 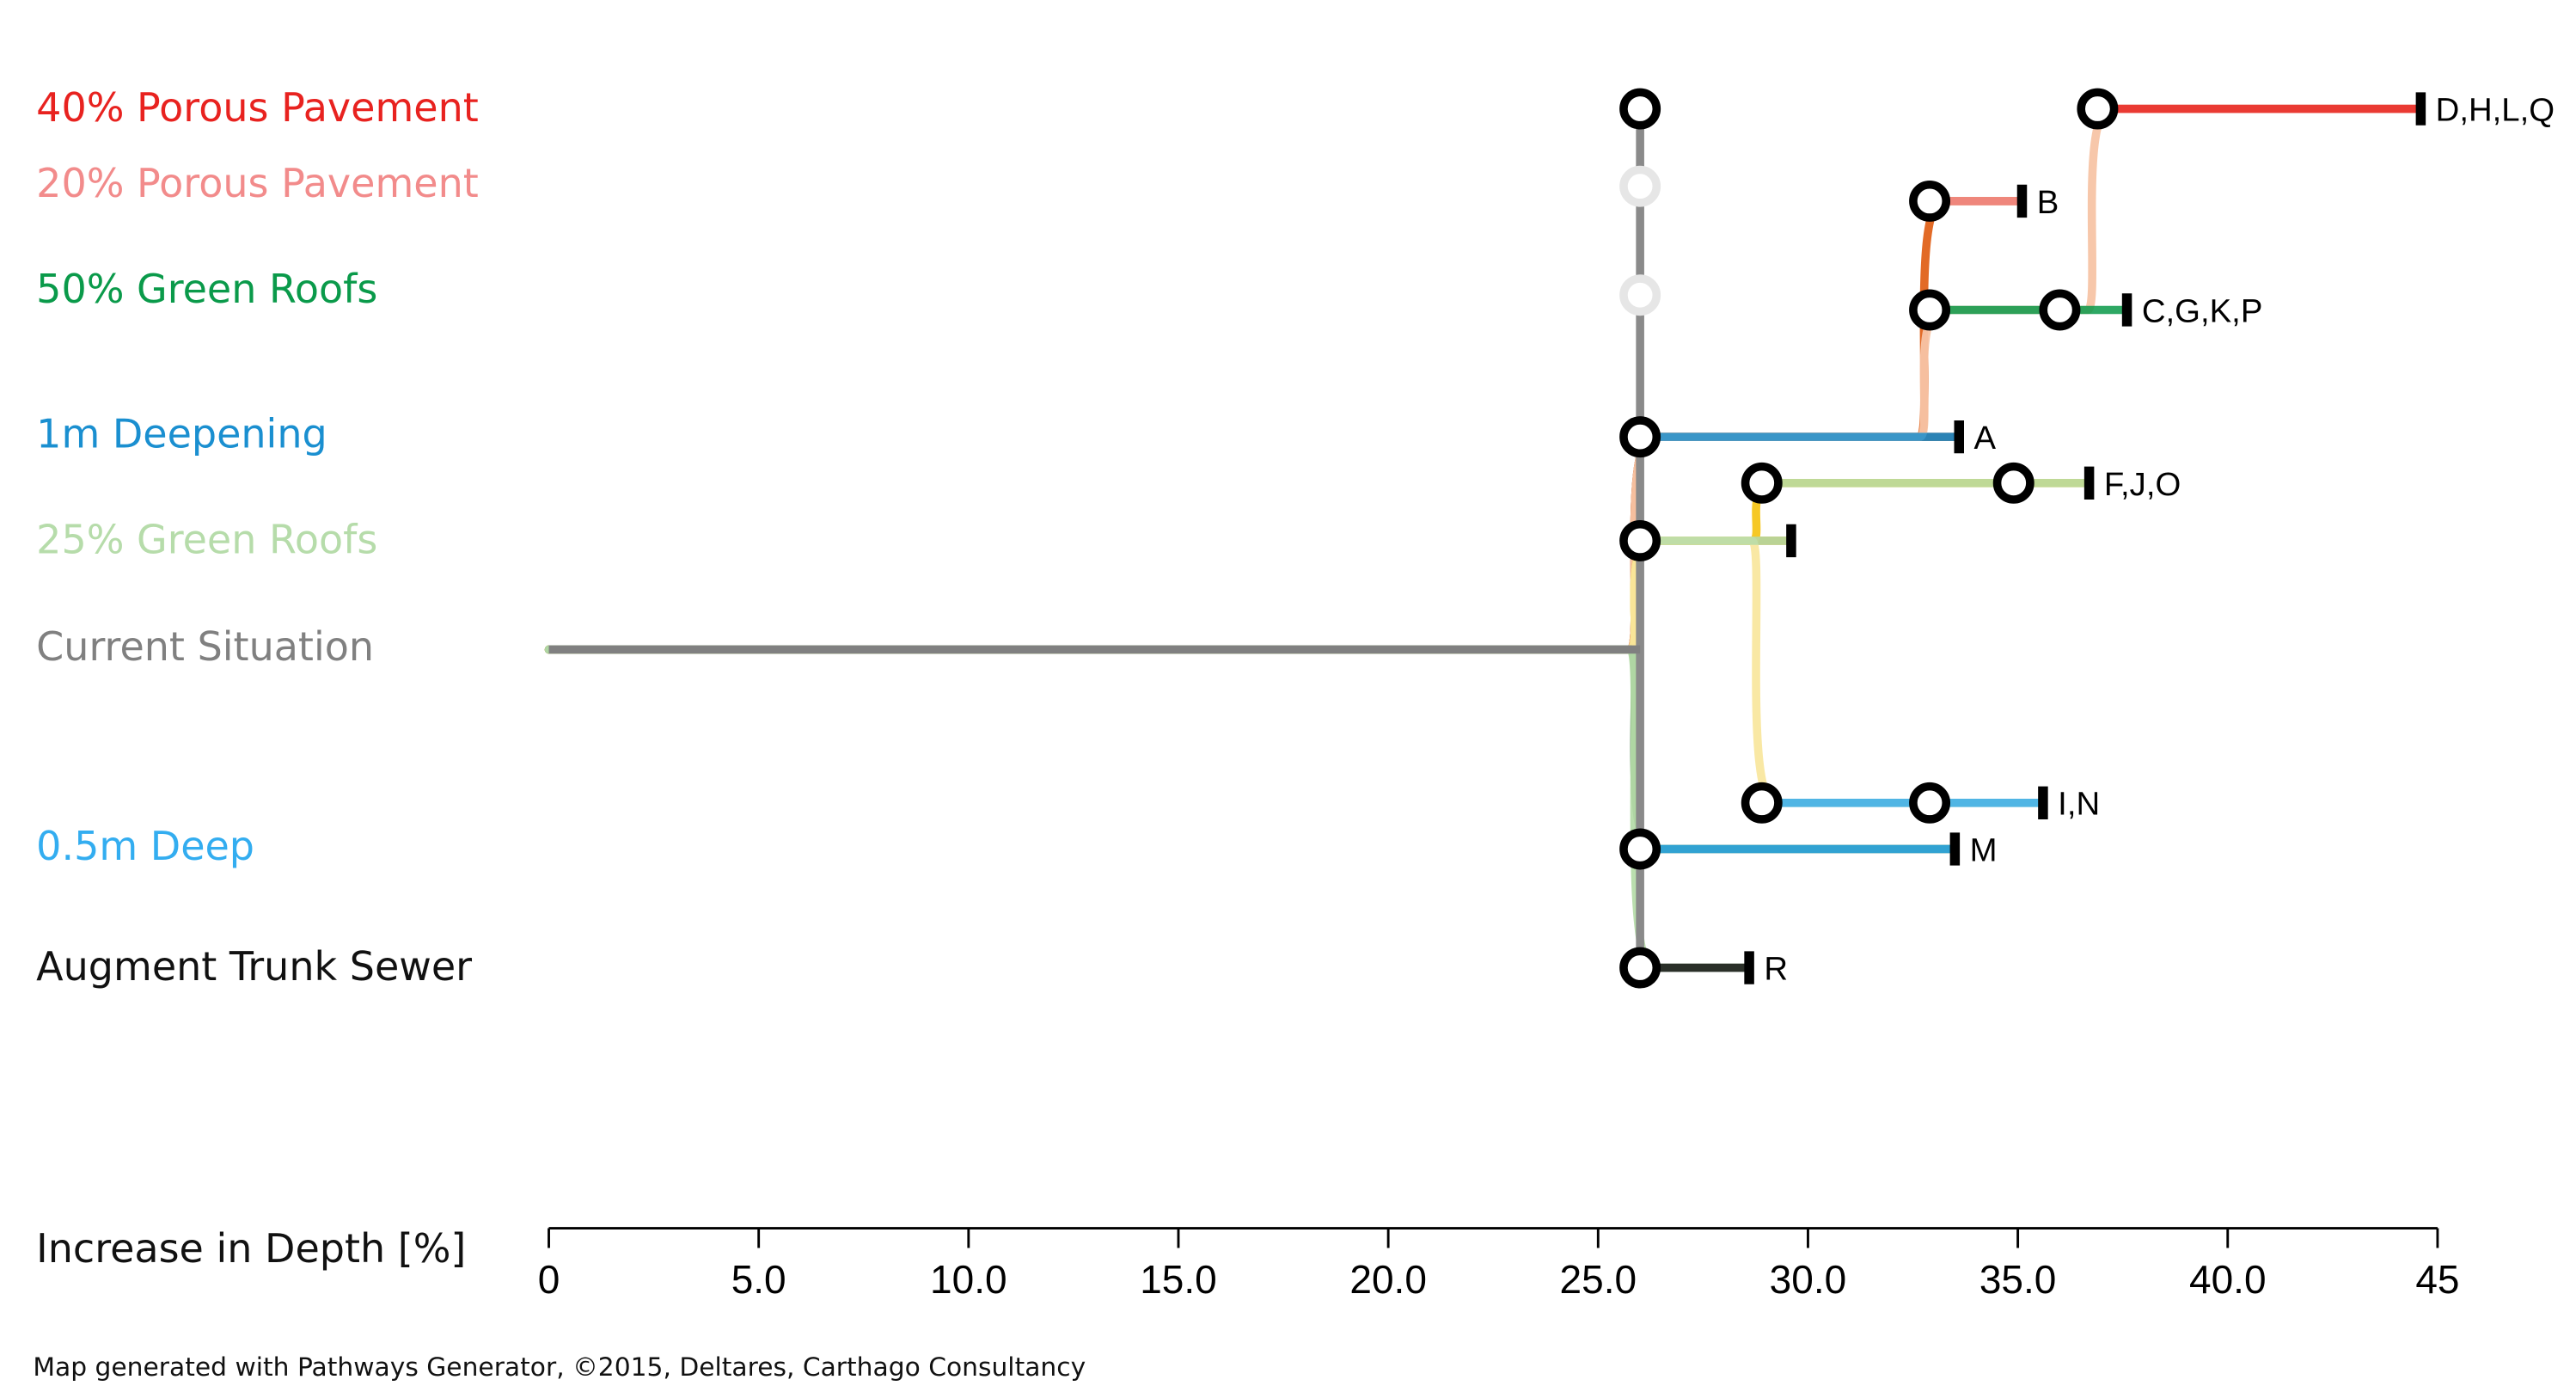 What do you see at coordinates (181, 434) in the screenshot?
I see `measure-label: 1m Deepening` at bounding box center [181, 434].